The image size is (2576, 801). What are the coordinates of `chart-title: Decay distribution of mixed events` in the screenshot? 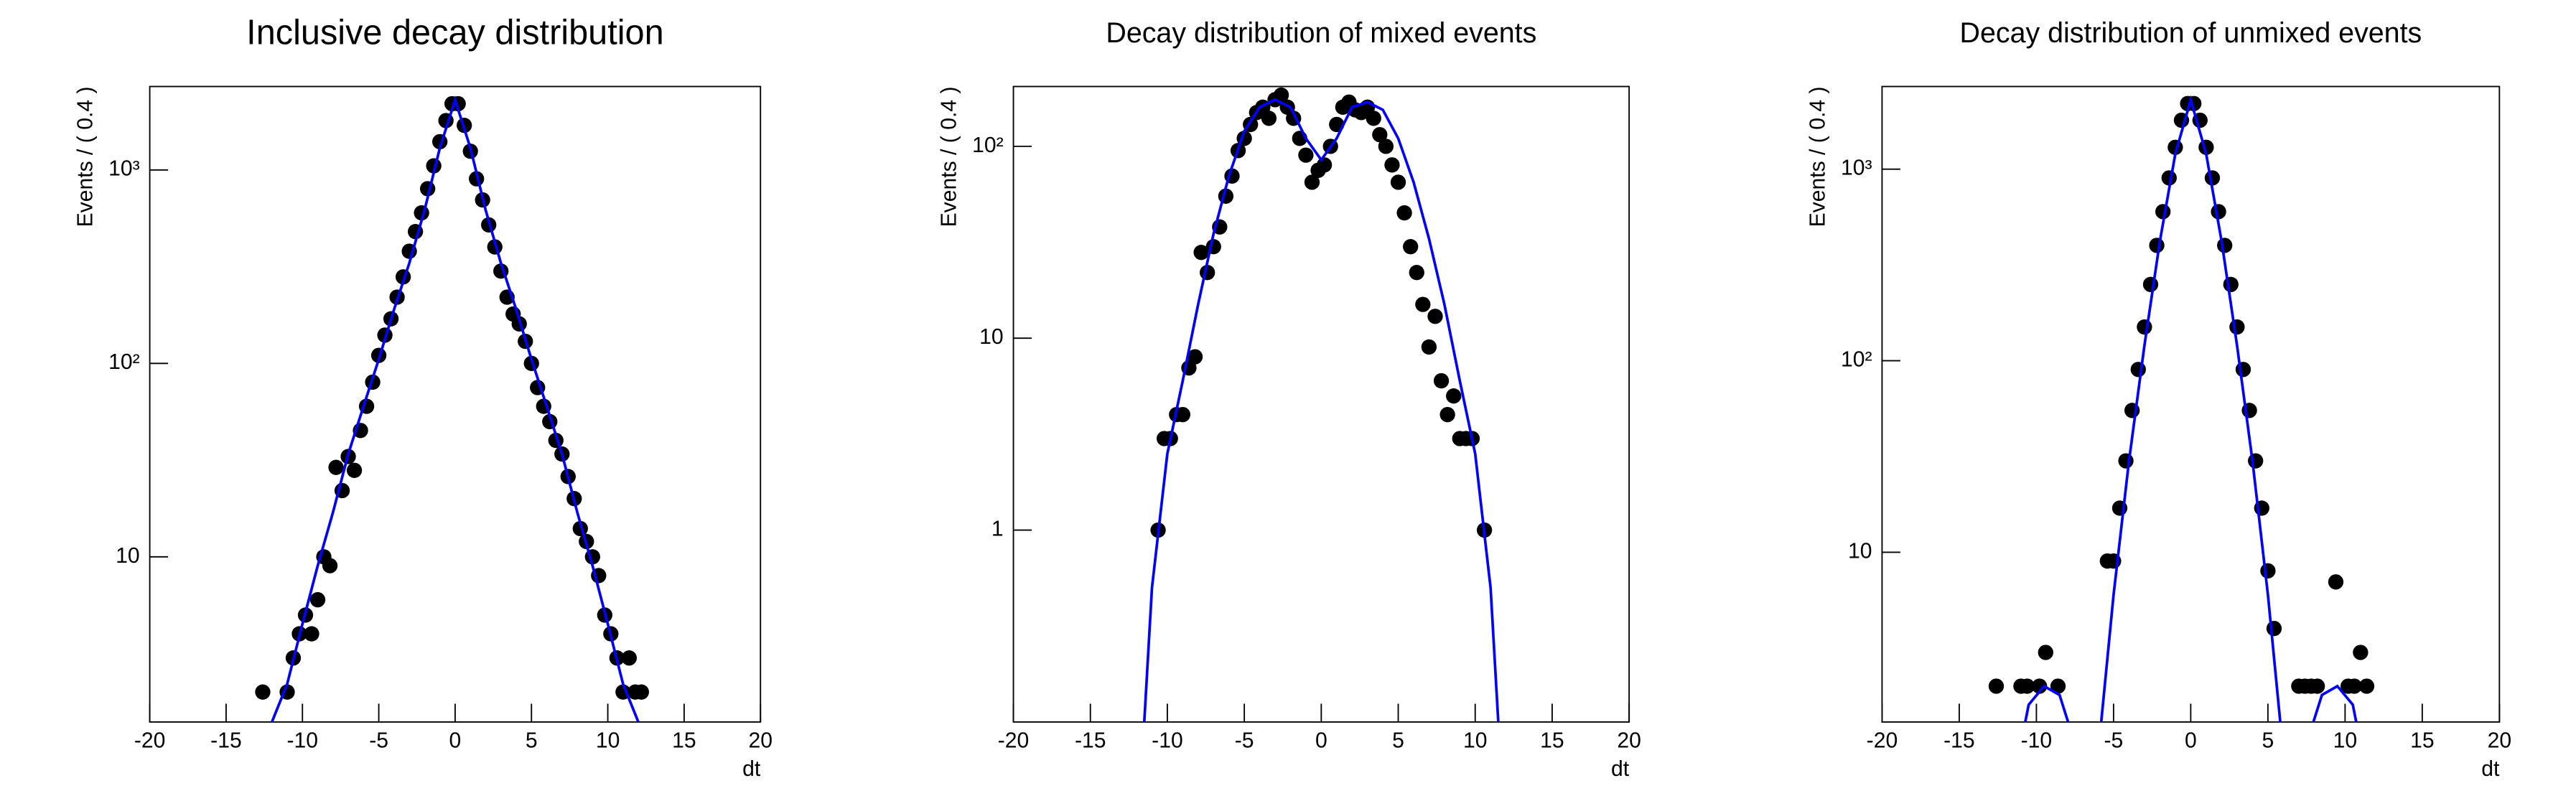 It's located at (1321, 33).